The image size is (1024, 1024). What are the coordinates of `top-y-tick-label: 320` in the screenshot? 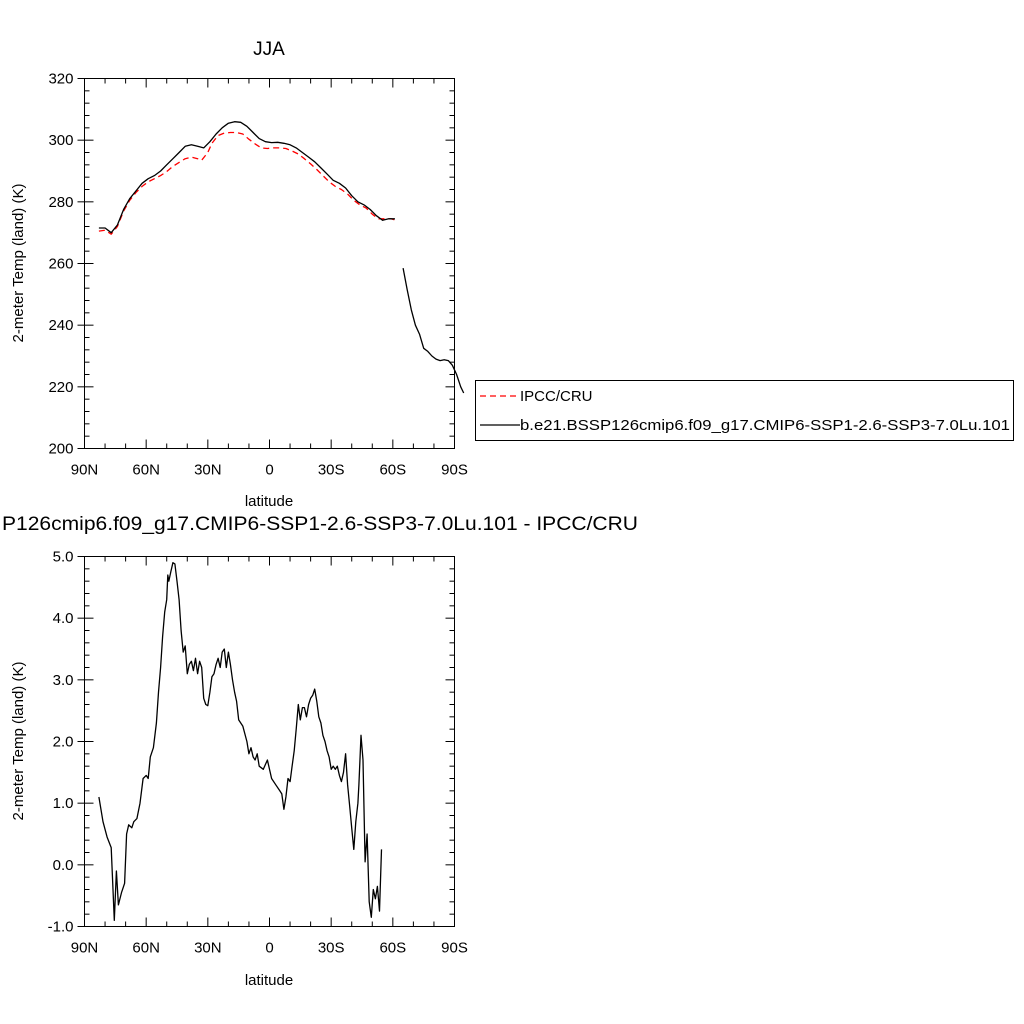 It's located at (60, 79).